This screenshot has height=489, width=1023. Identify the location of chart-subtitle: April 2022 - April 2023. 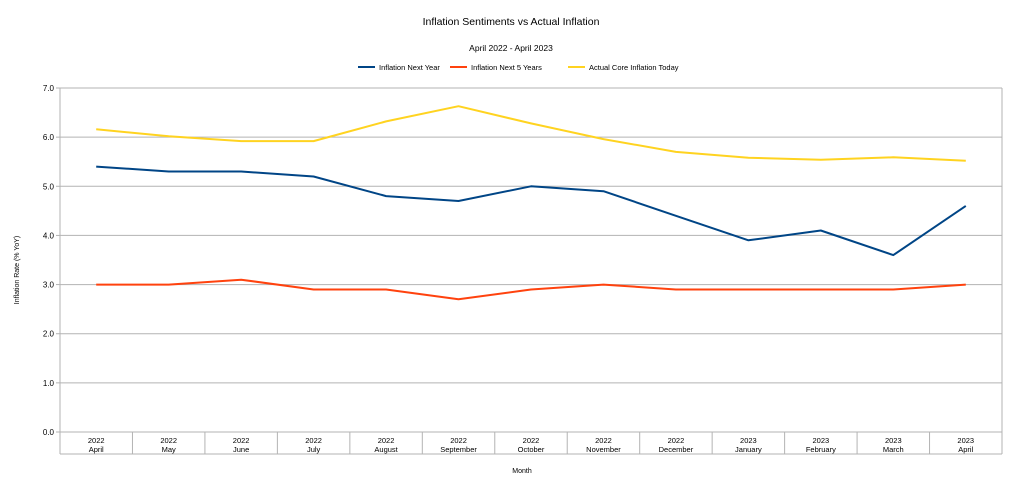
(511, 48).